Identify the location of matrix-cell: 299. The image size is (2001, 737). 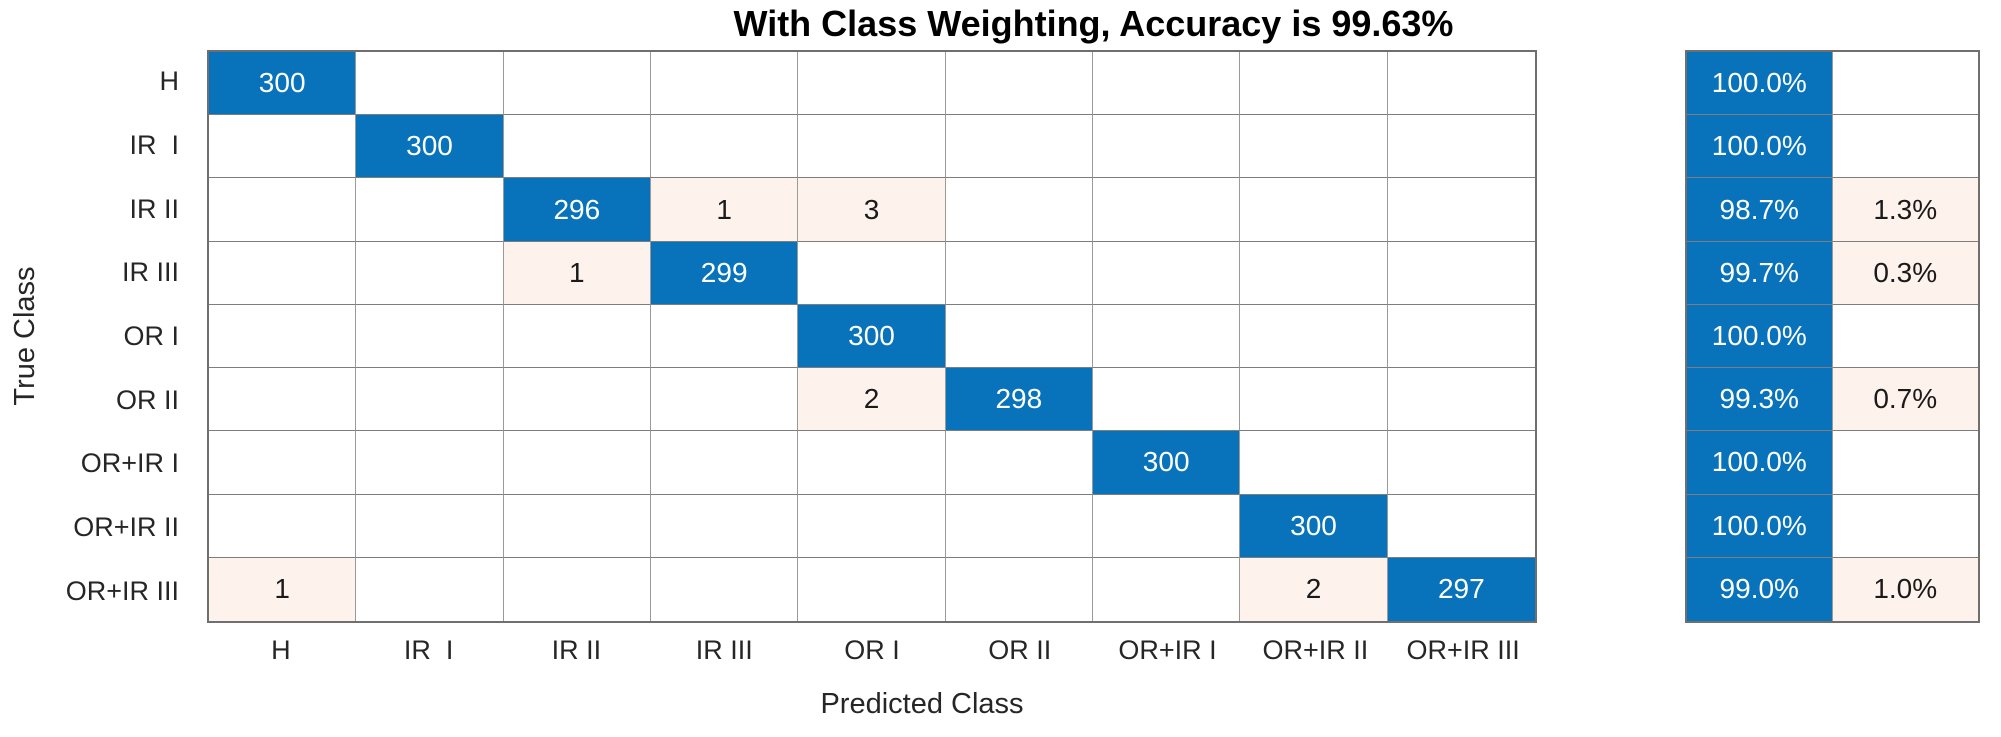
(724, 273).